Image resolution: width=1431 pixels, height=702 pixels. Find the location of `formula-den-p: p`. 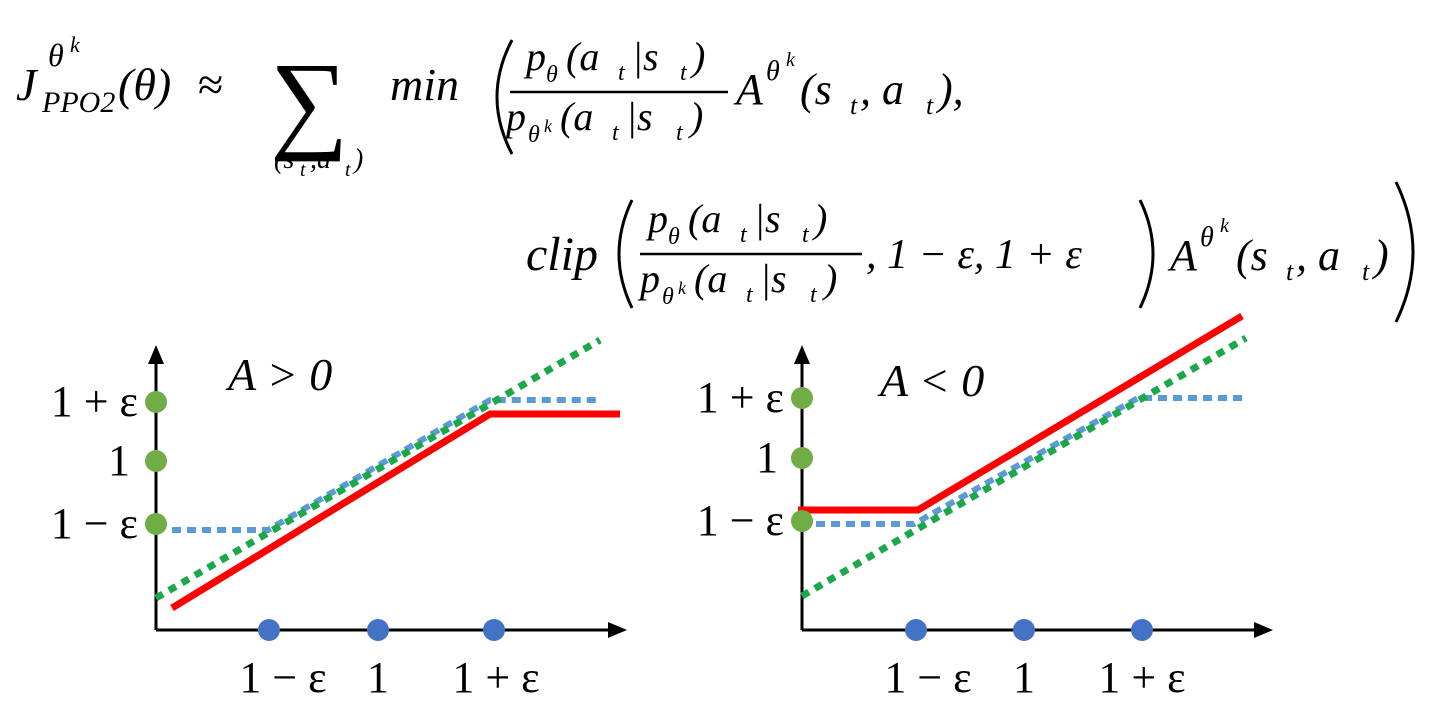

formula-den-p: p is located at coordinates (514, 116).